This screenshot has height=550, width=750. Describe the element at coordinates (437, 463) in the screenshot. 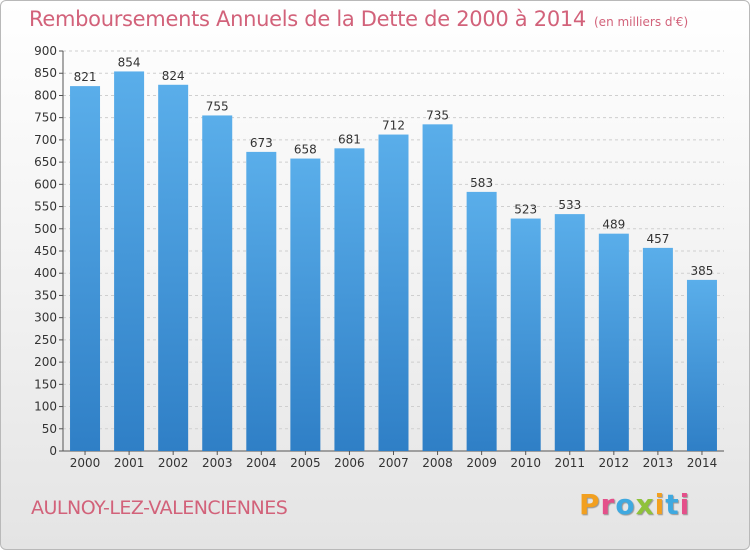

I see `x-tick-label-2008: 2008` at that location.